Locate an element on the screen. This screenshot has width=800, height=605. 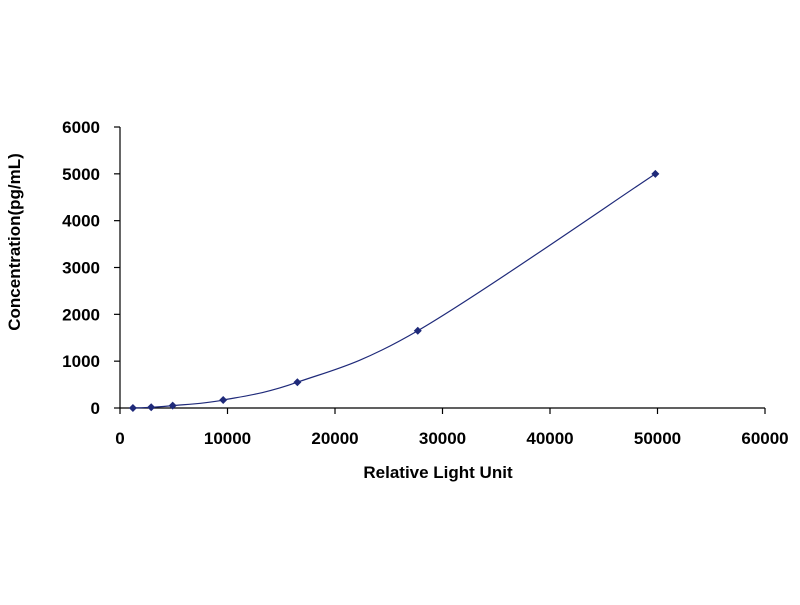
x-axis-title: Relative Light Unit is located at coordinates (438, 472).